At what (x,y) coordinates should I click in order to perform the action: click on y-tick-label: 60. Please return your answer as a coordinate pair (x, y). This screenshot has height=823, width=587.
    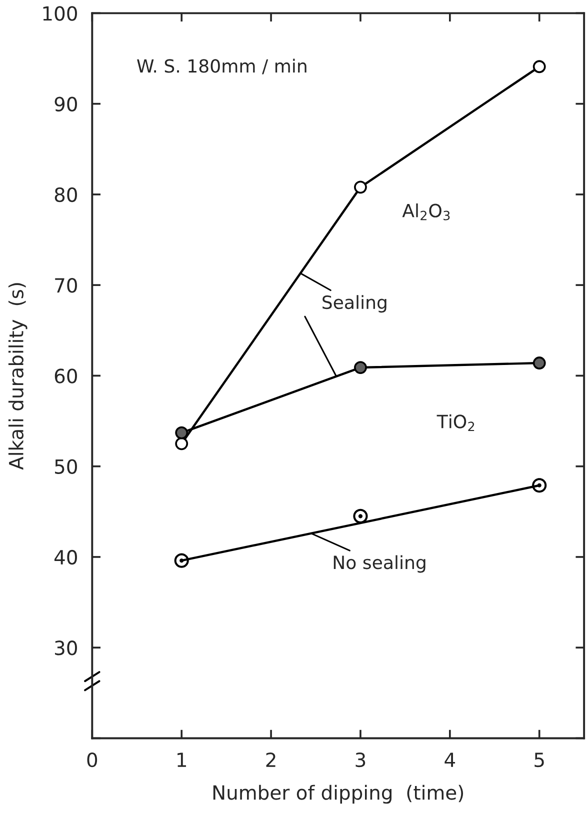
    Looking at the image, I should click on (65, 376).